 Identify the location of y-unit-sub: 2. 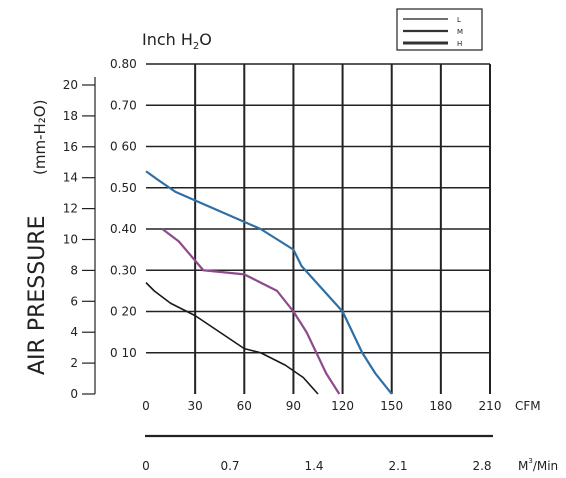
(196, 46).